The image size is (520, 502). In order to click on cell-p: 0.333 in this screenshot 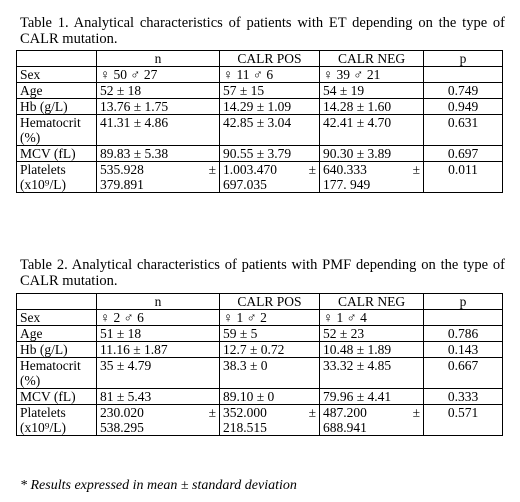, I will do `click(463, 396)`.